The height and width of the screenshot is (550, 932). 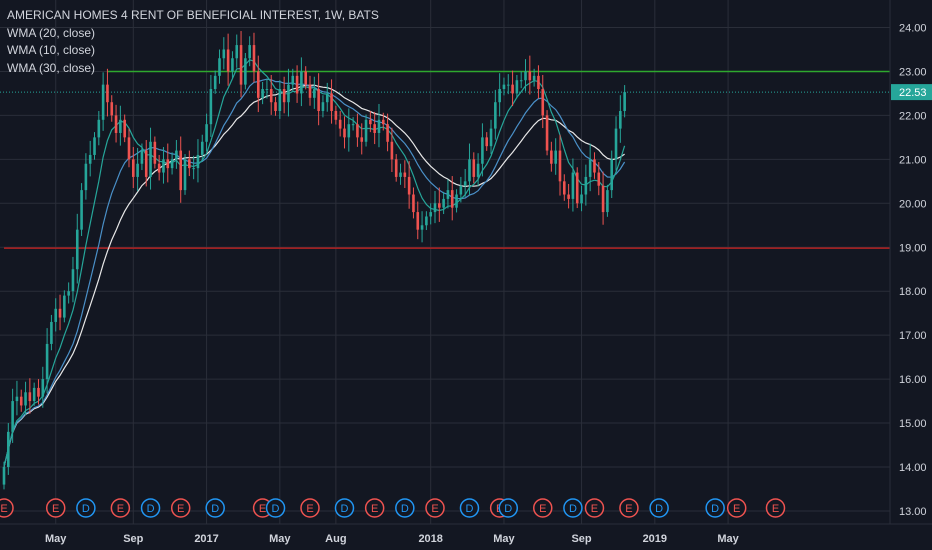 I want to click on time-axis: May Sep 2017 May Aug 2018 May Sep 2019 May, so click(x=392, y=539).